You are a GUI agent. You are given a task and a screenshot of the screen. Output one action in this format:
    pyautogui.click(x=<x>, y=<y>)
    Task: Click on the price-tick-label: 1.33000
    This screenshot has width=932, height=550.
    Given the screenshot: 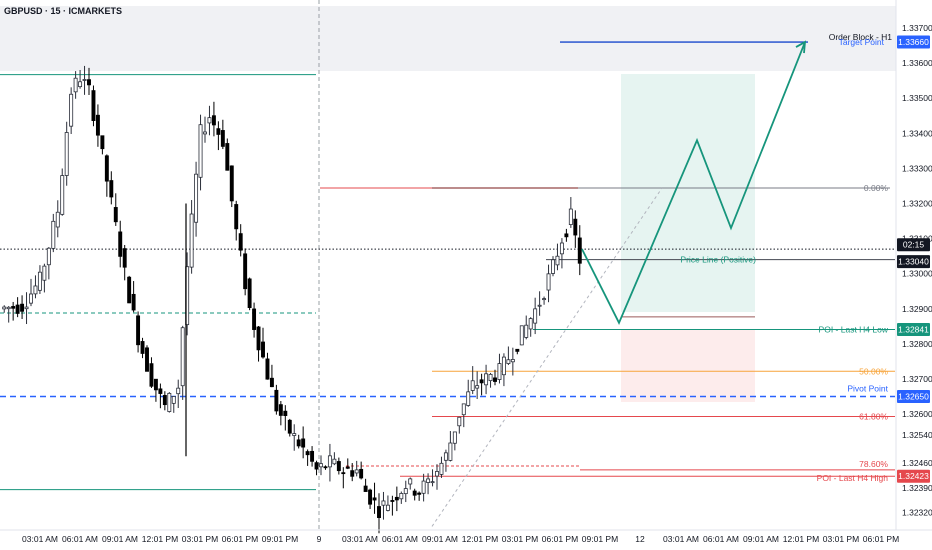 What is the action you would take?
    pyautogui.click(x=917, y=274)
    